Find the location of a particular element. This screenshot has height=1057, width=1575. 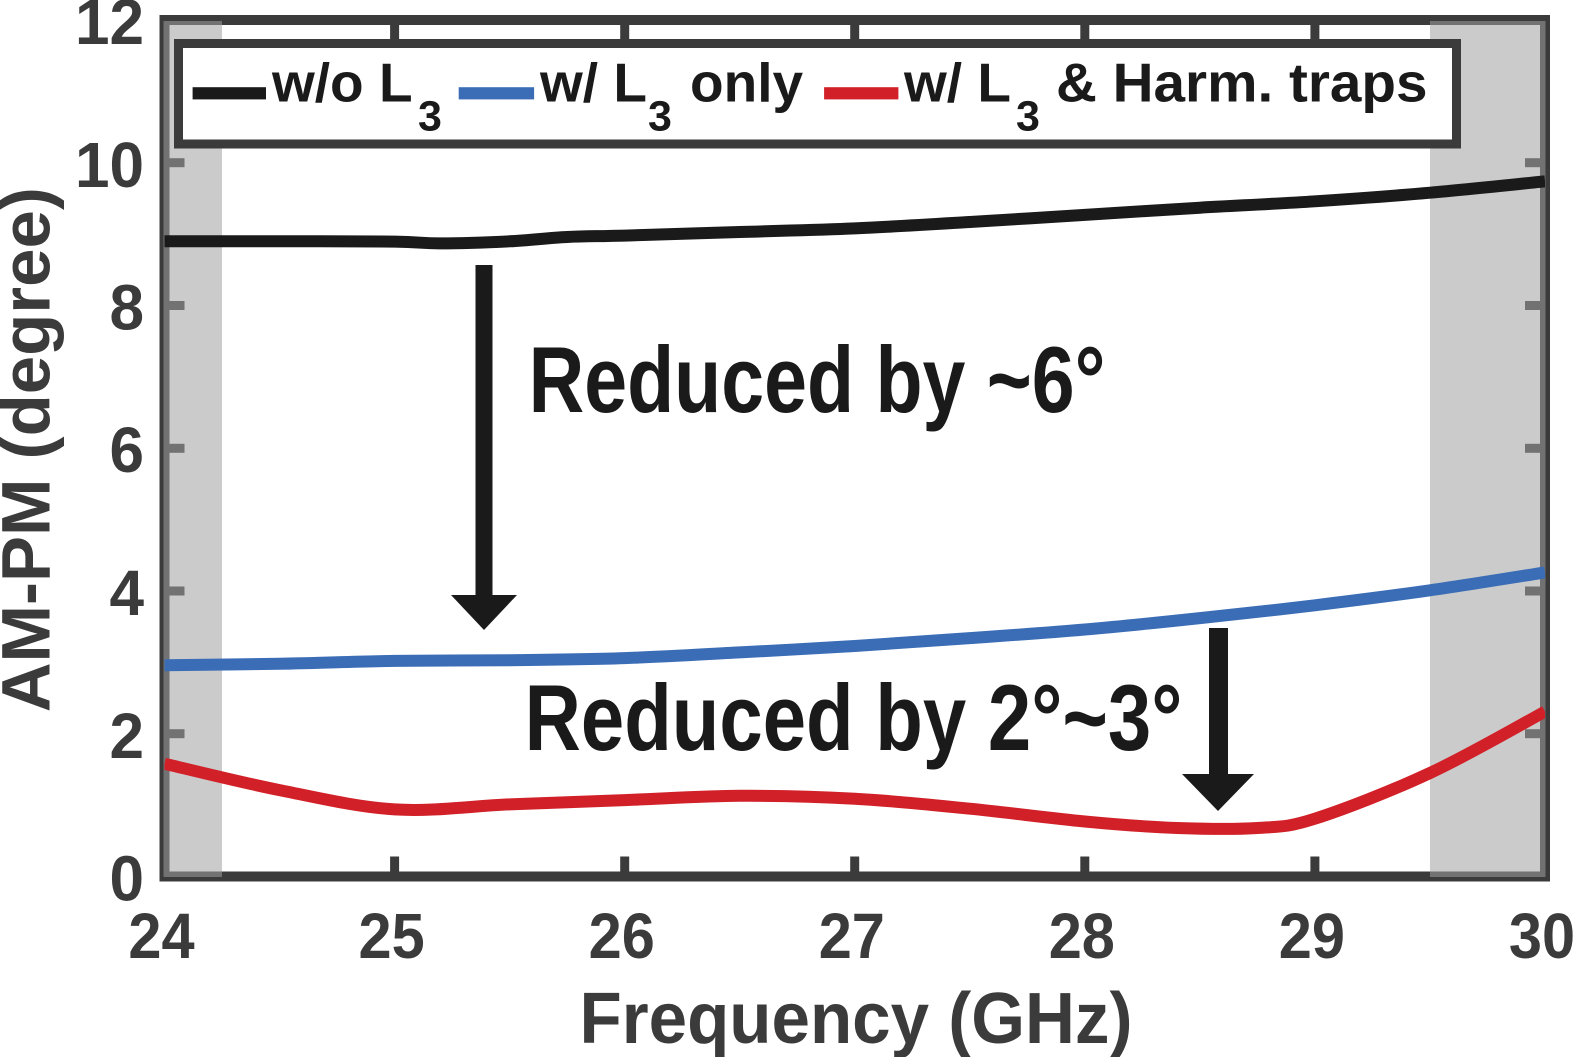

svg-text: 25 is located at coordinates (391, 936).